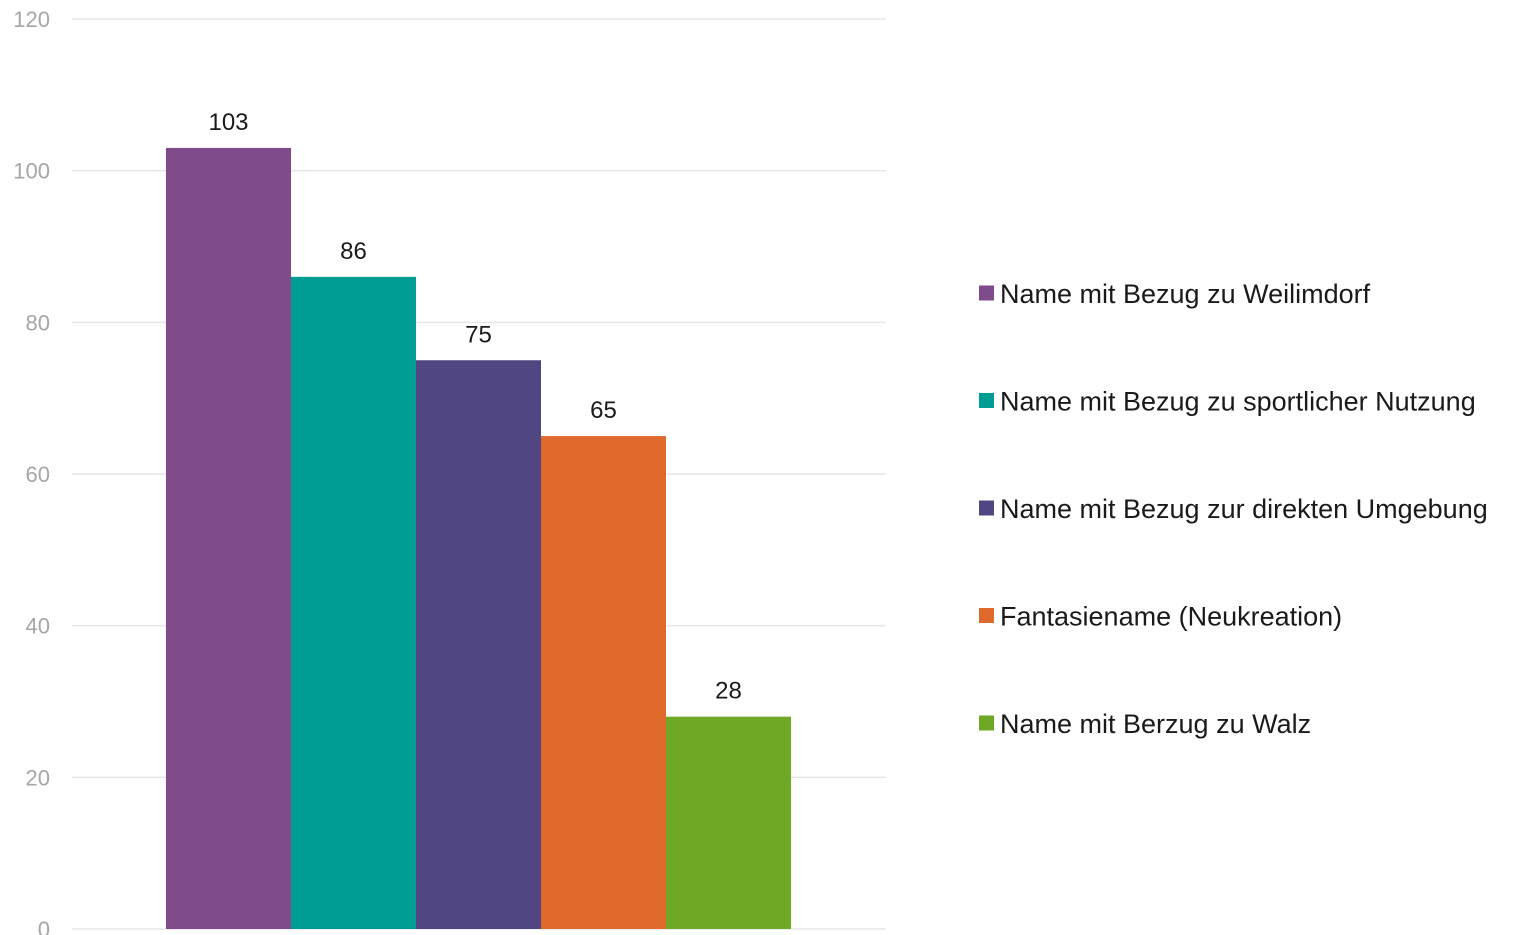  I want to click on y-tick-label: 40, so click(38, 626).